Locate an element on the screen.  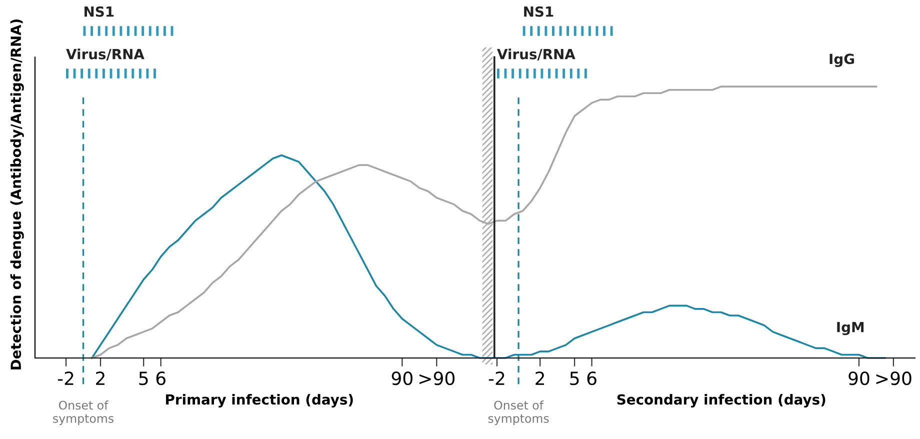
series-label: Virus/RNA is located at coordinates (105, 54).